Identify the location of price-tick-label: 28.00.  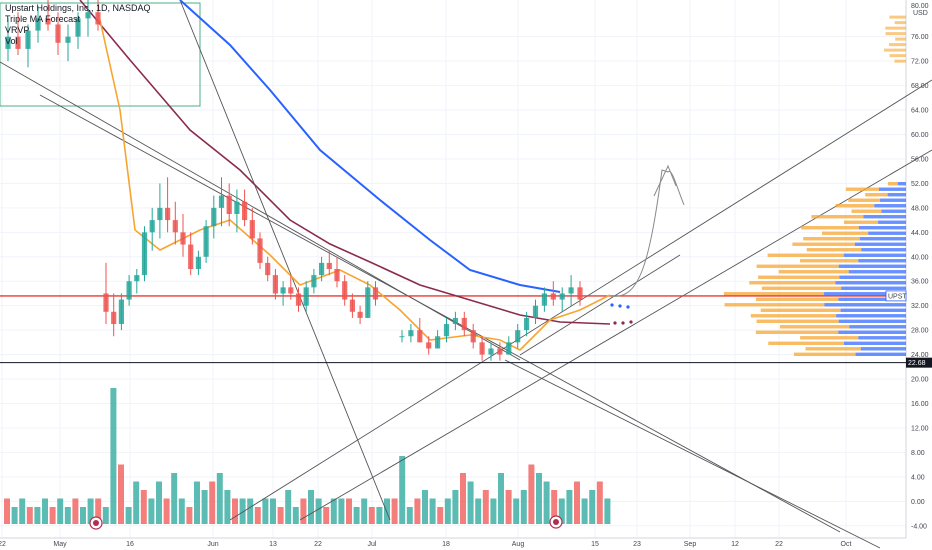
(920, 331).